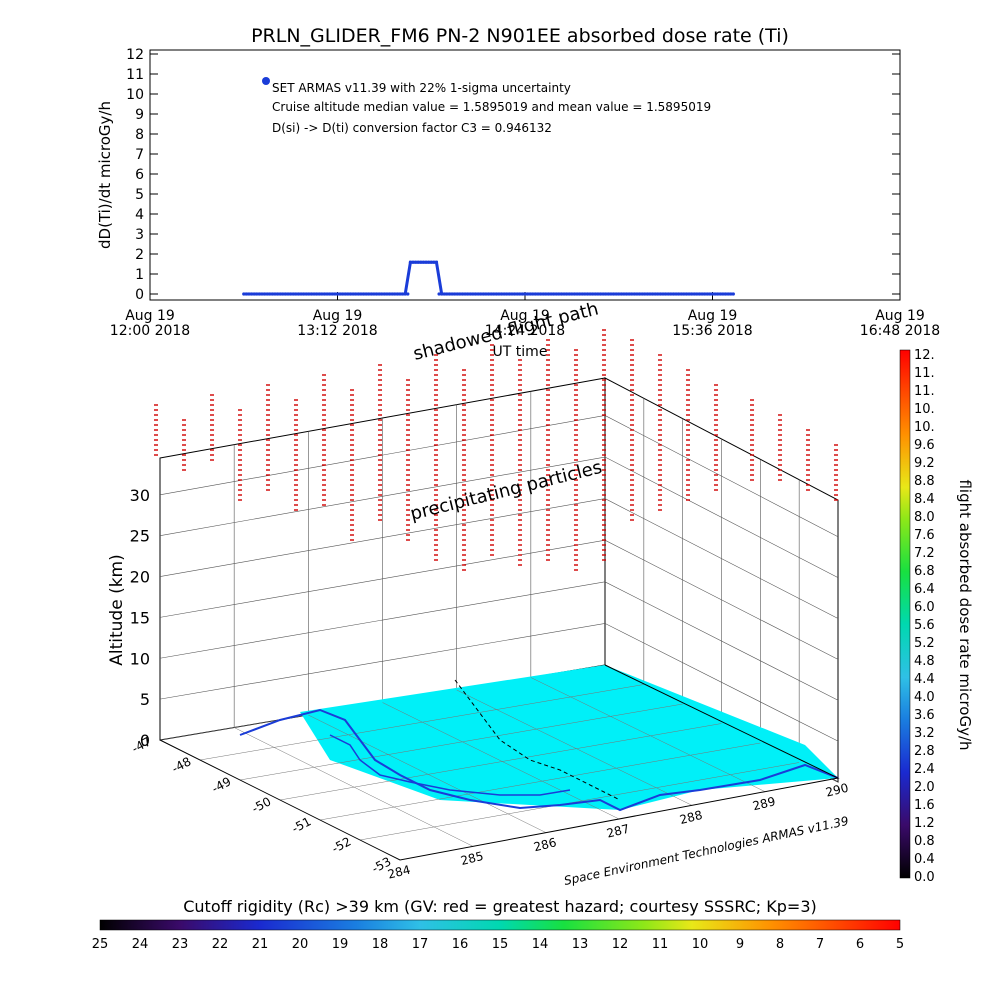 This screenshot has height=1000, width=1000. Describe the element at coordinates (924, 643) in the screenshot. I see `dose-colorbar-tick: 5.2` at that location.